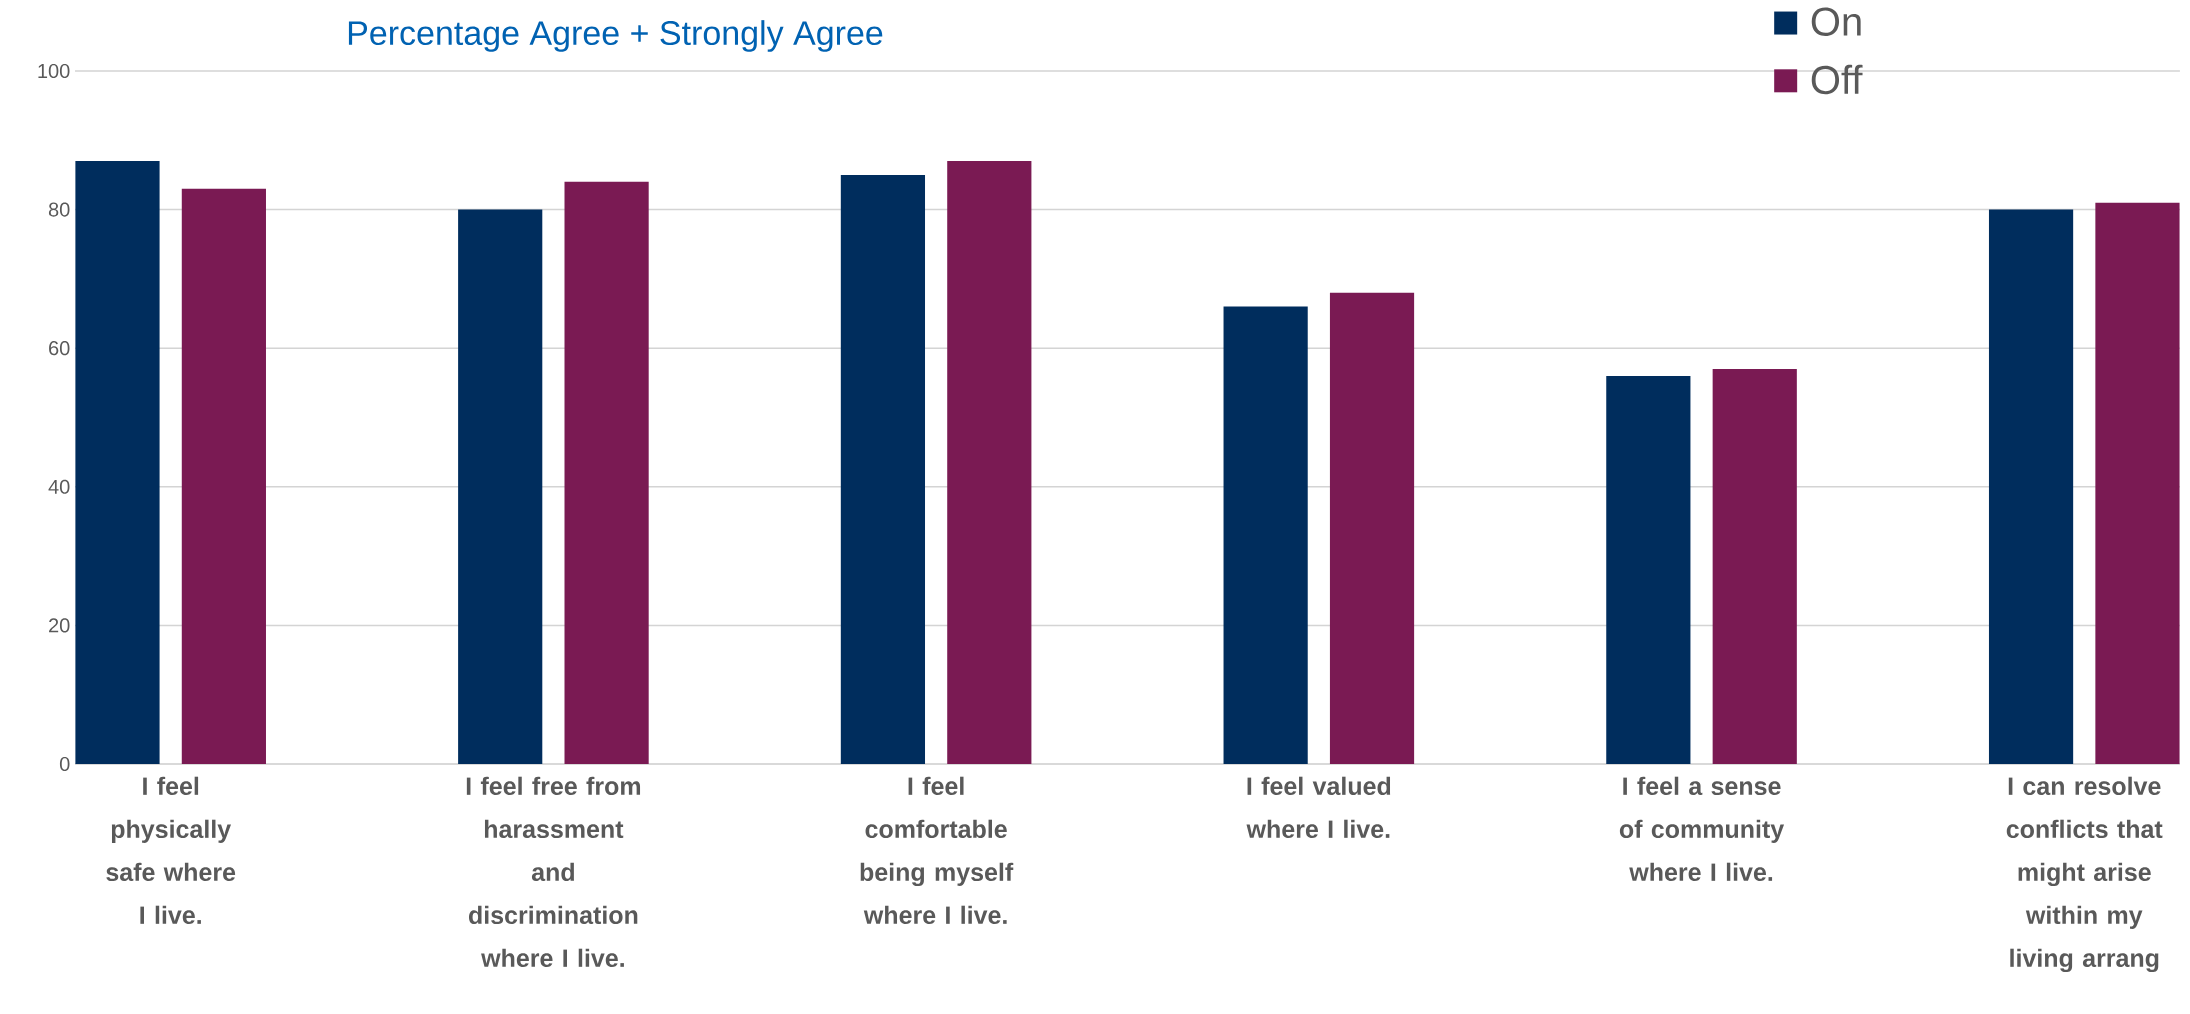  I want to click on x-tick-label: I can resolve conflicts that might arise within my living arrang, so click(2084, 874).